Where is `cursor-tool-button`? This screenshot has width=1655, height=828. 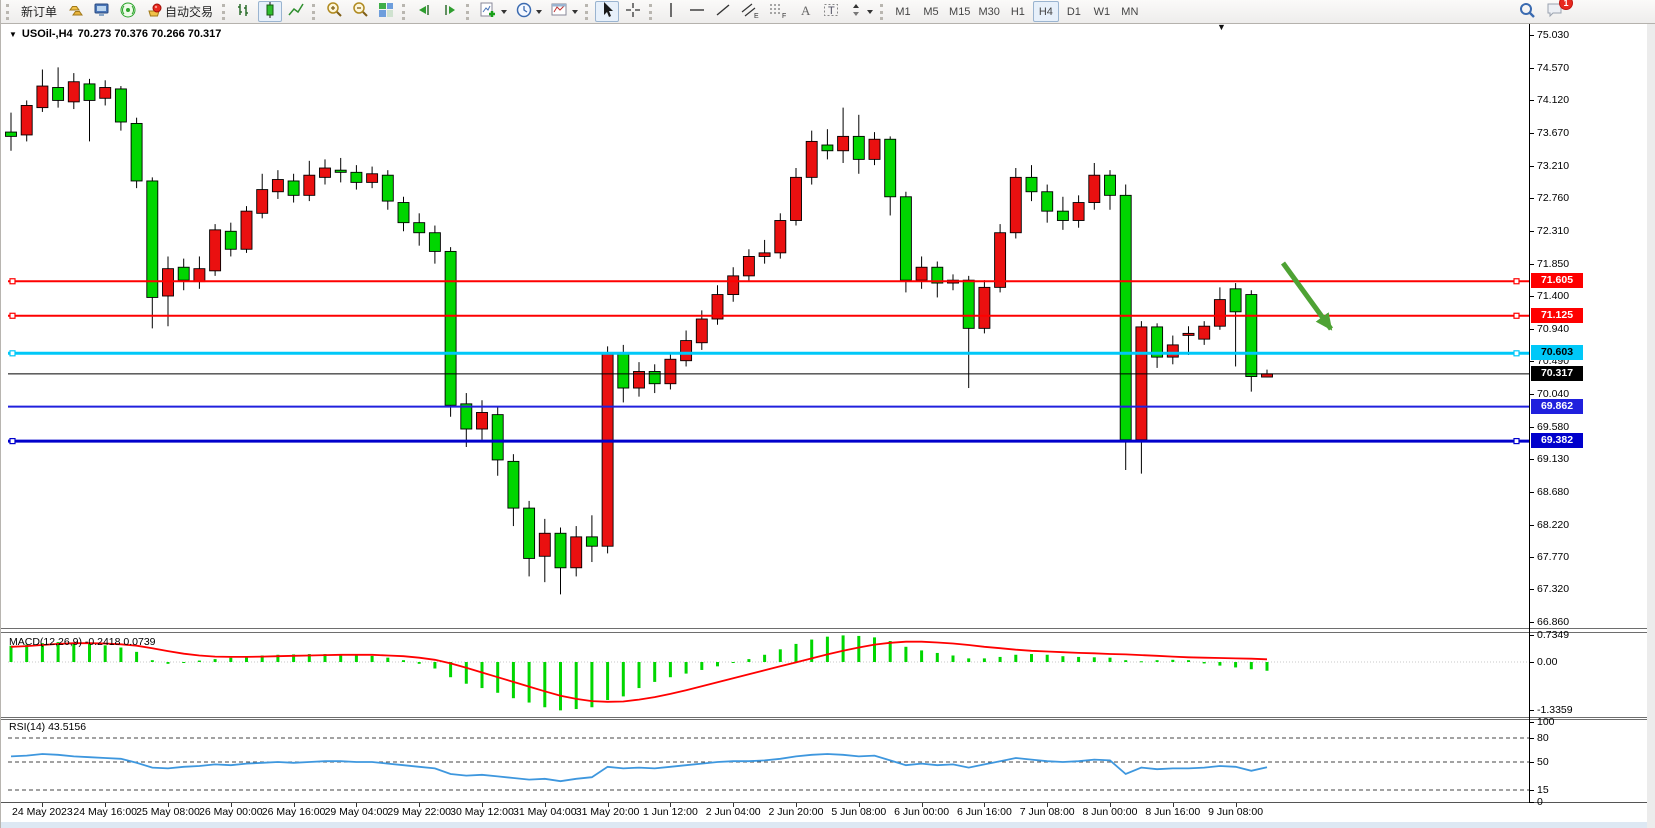
cursor-tool-button is located at coordinates (607, 11).